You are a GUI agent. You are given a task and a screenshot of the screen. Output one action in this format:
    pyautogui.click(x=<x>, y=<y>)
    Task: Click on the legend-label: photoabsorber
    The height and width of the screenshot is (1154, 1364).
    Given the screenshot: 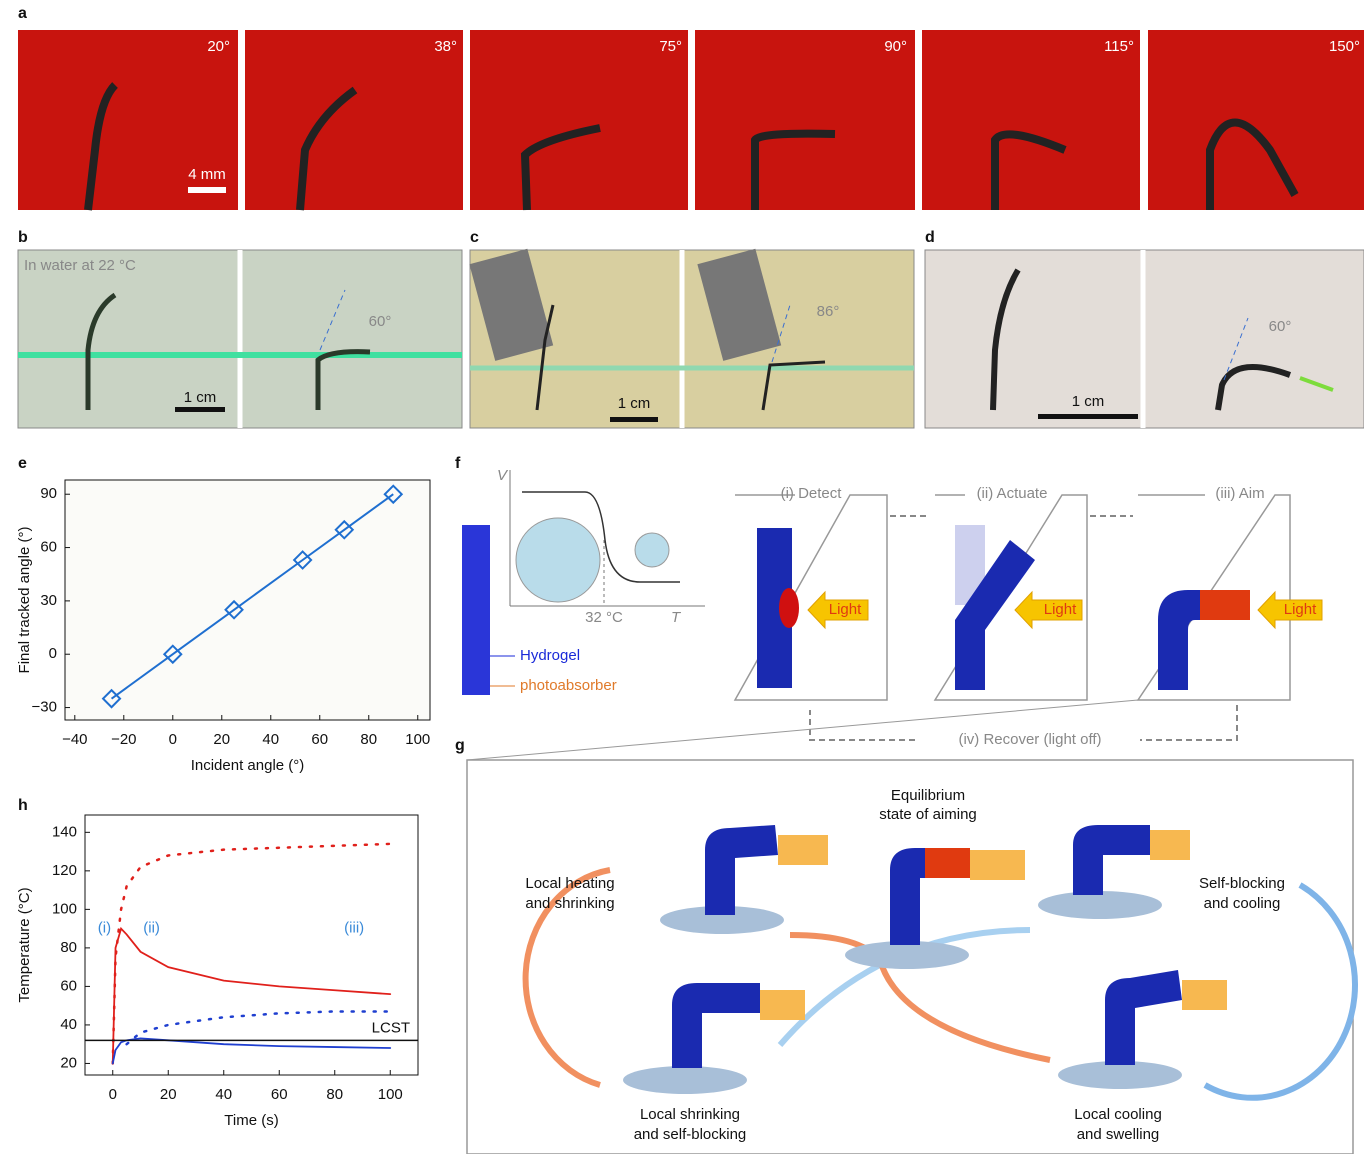 What is the action you would take?
    pyautogui.click(x=568, y=685)
    